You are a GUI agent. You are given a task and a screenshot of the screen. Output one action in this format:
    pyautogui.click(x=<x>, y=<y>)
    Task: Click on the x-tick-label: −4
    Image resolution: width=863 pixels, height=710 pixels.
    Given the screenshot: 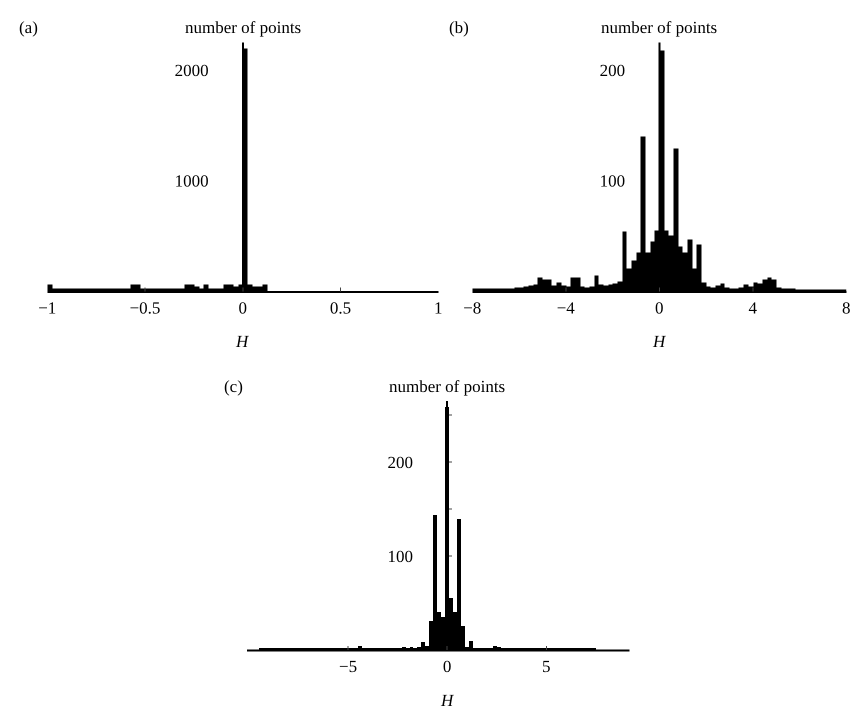 What is the action you would take?
    pyautogui.click(x=566, y=308)
    